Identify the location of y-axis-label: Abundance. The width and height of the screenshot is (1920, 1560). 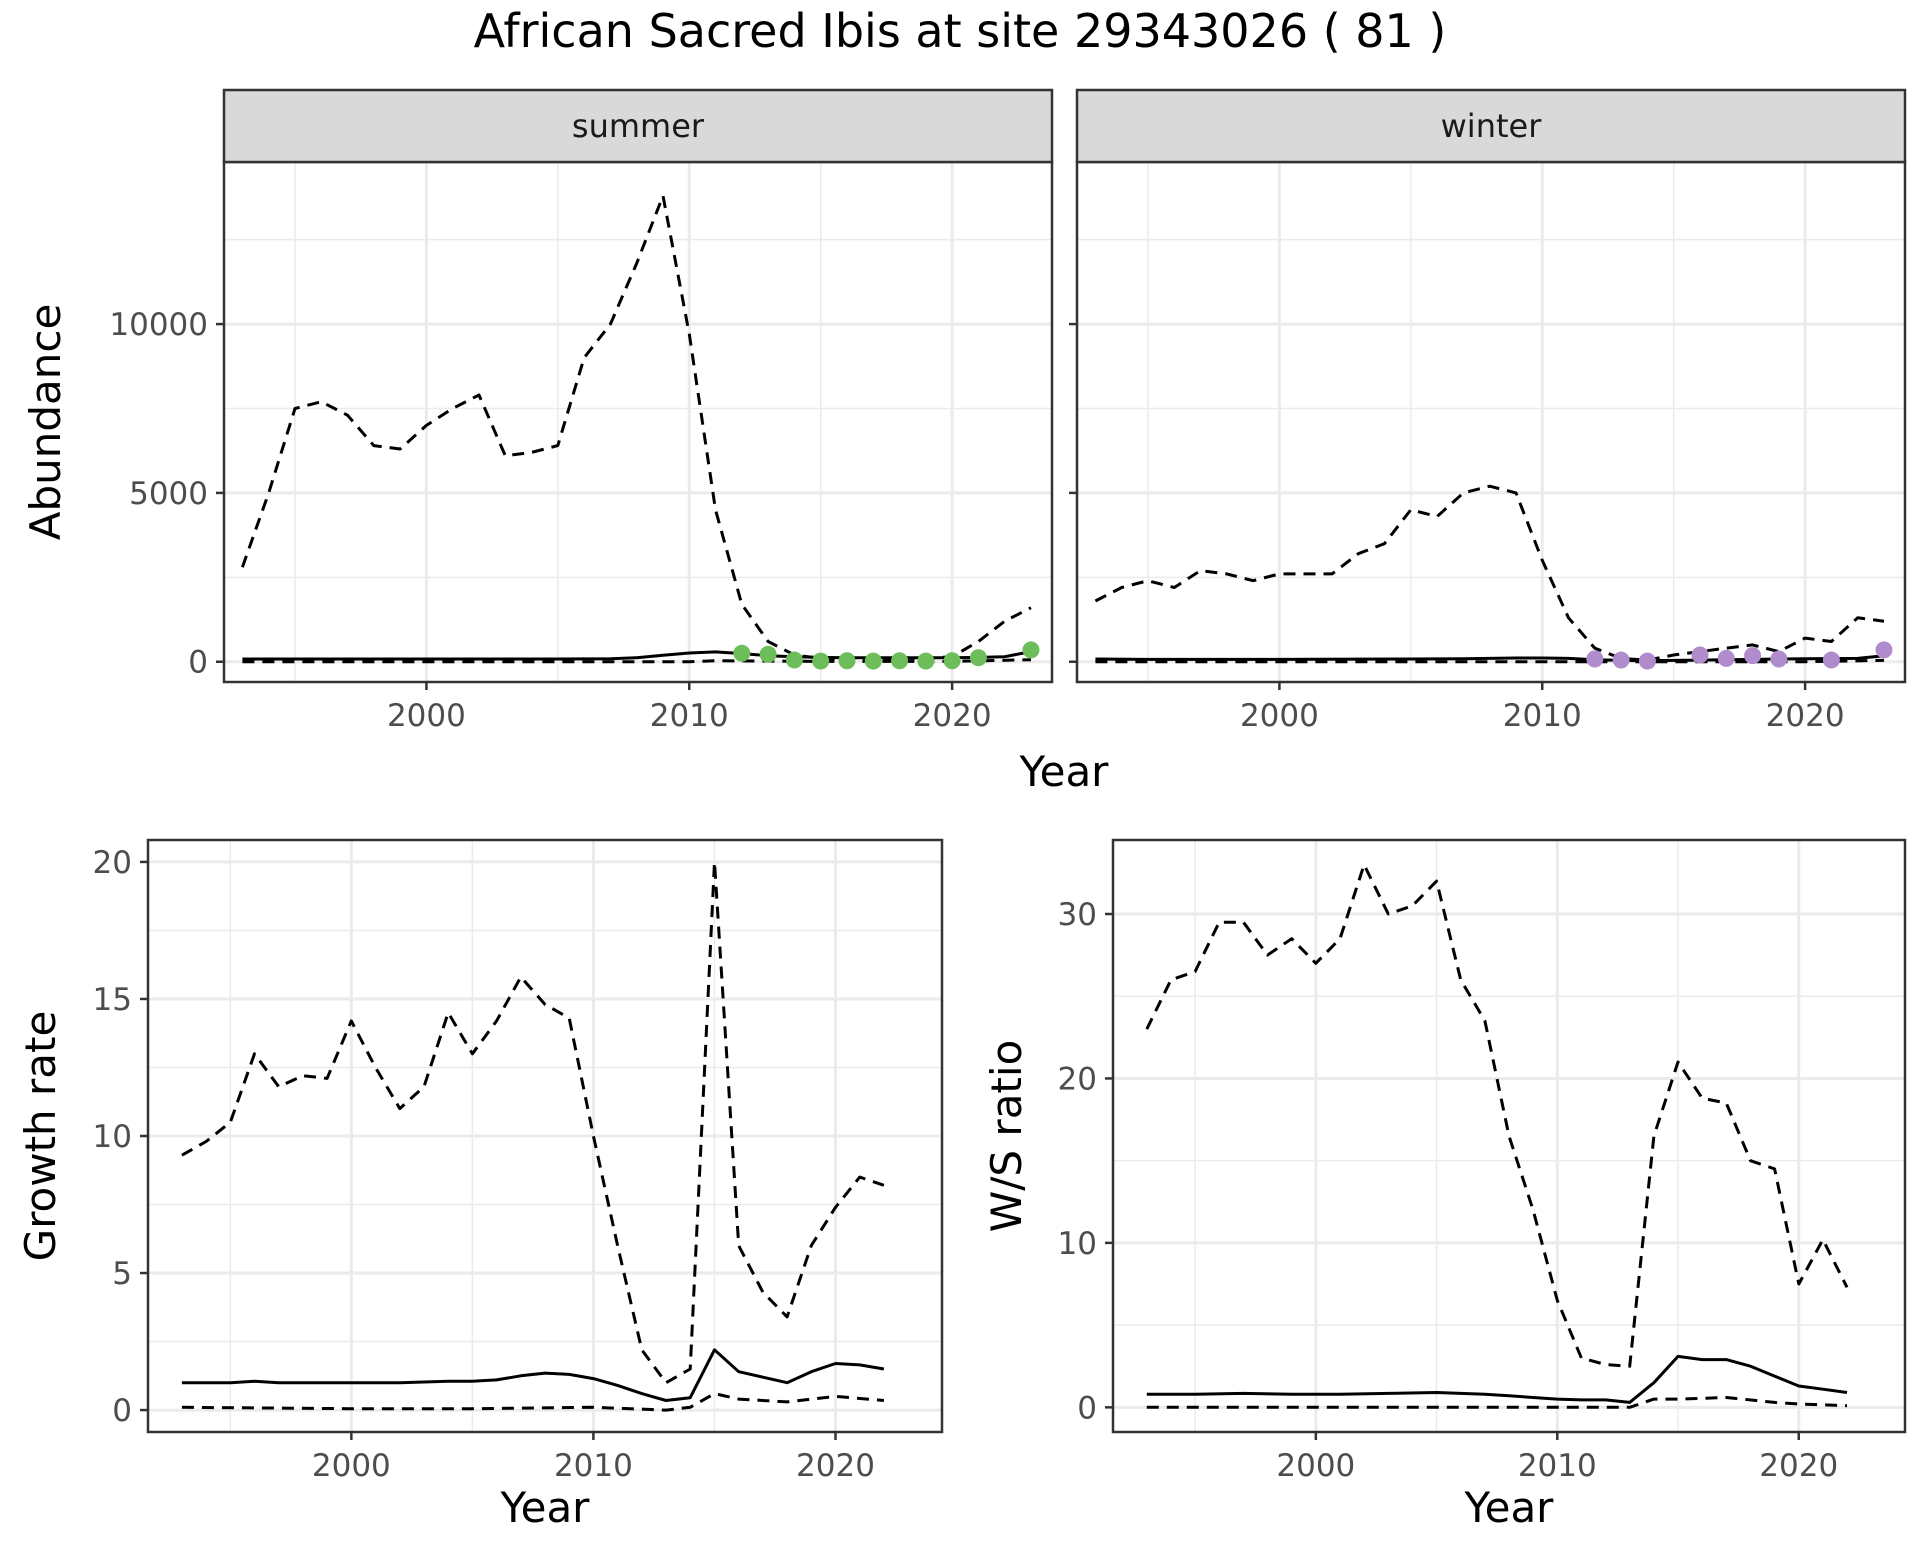
(45, 422).